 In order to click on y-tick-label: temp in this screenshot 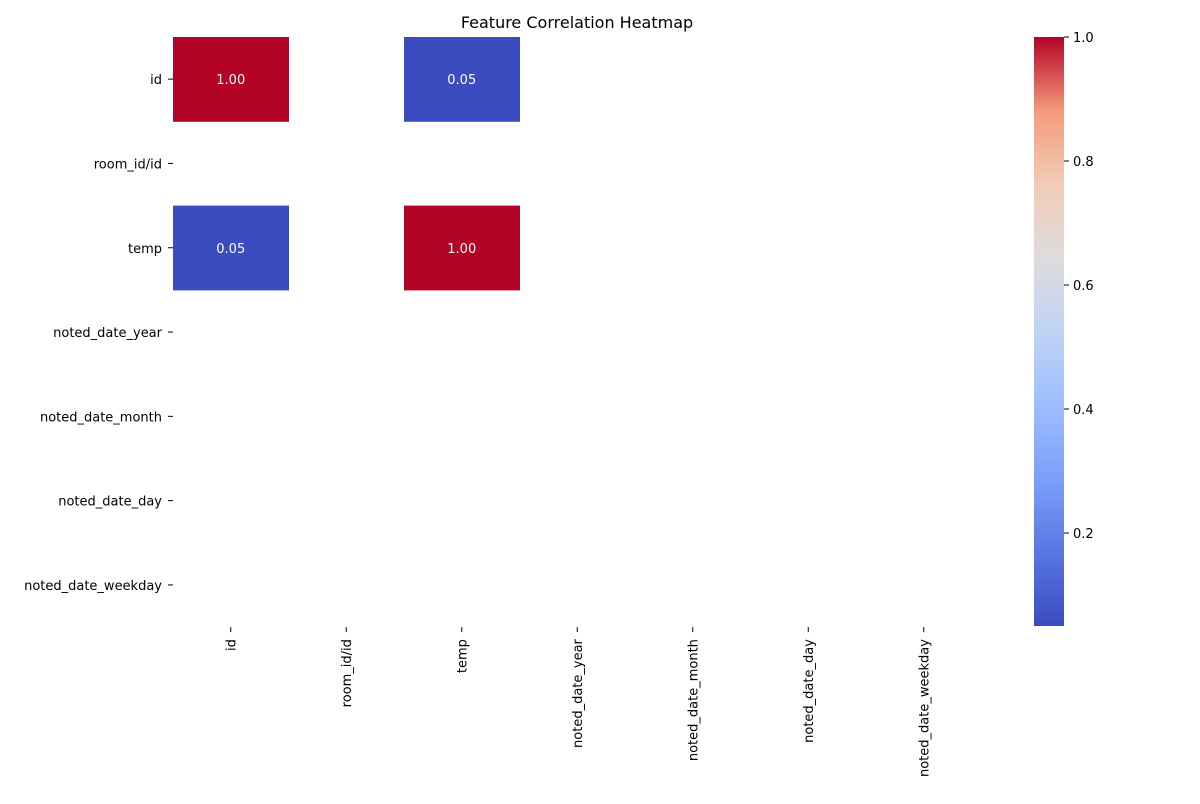, I will do `click(145, 249)`.